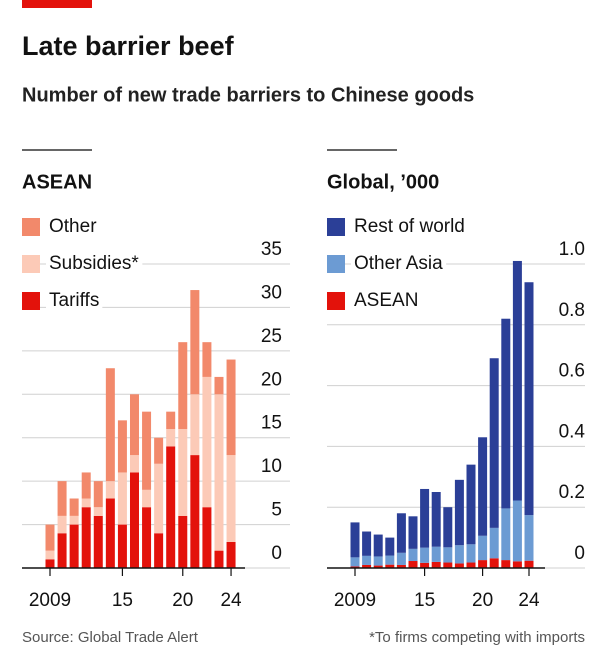  I want to click on legend-label: Tariffs, so click(74, 300).